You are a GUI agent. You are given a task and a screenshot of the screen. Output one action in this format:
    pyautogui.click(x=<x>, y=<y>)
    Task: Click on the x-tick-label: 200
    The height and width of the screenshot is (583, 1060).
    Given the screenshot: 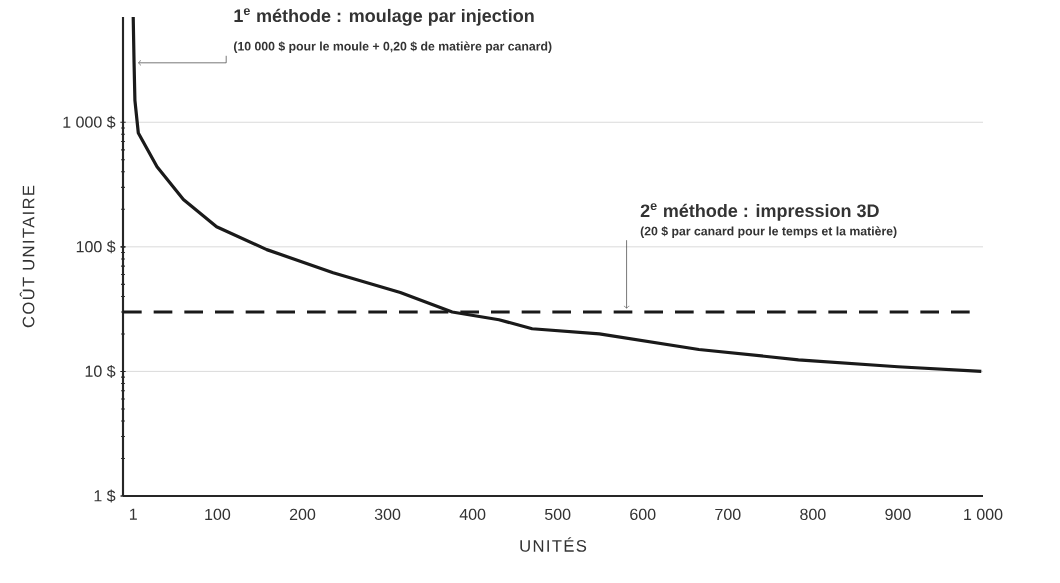 What is the action you would take?
    pyautogui.click(x=302, y=514)
    